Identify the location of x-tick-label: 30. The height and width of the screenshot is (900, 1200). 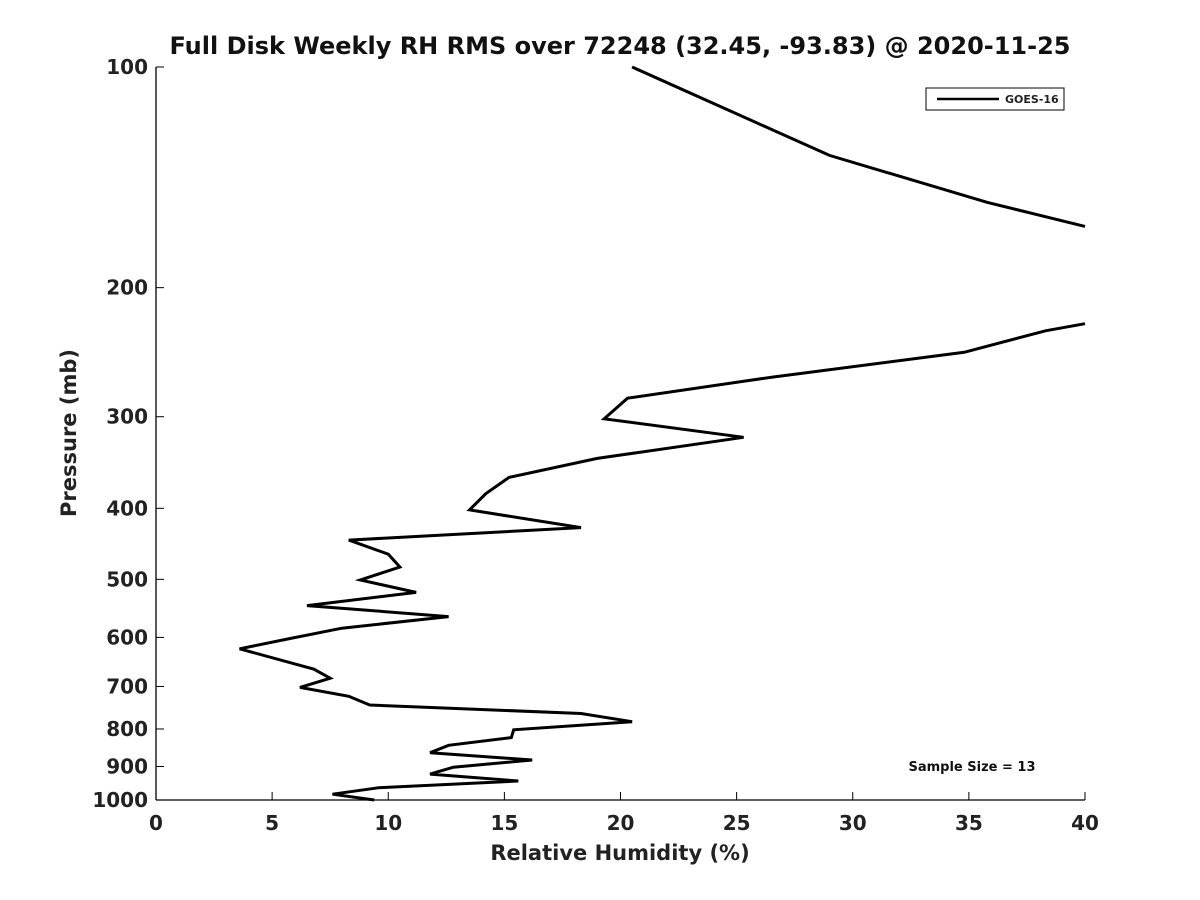
(853, 823).